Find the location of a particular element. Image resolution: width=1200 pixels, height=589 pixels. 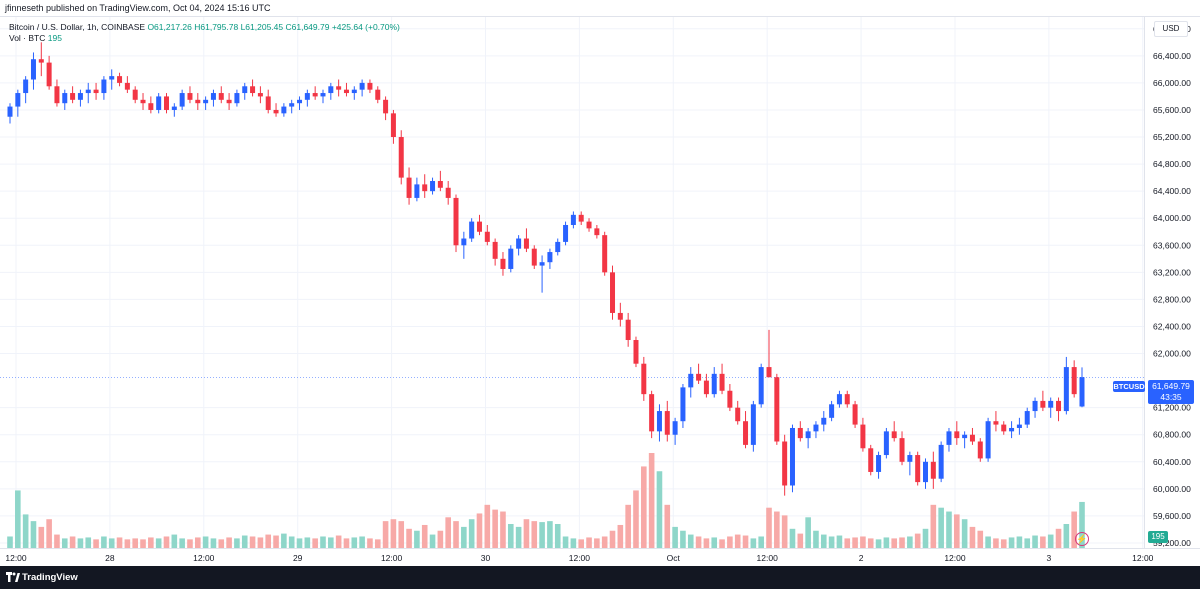

lightning-icon: ⚡ is located at coordinates (1082, 539).